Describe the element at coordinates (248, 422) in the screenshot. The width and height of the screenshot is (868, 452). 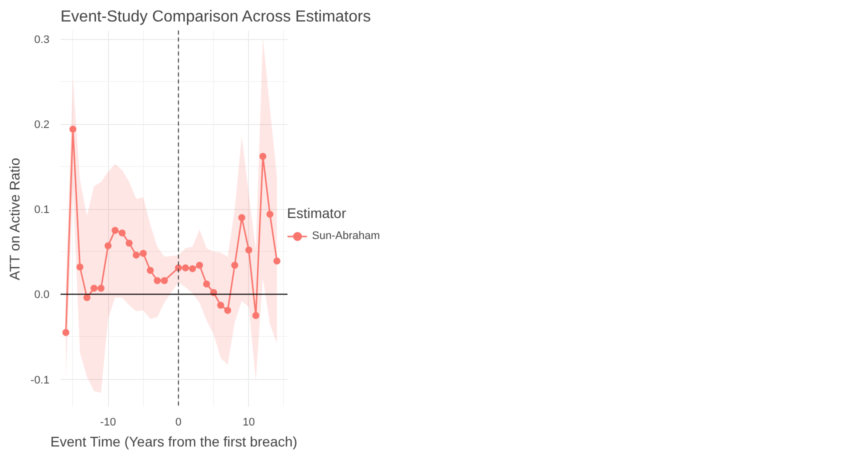
I see `x-tick-label: 10` at that location.